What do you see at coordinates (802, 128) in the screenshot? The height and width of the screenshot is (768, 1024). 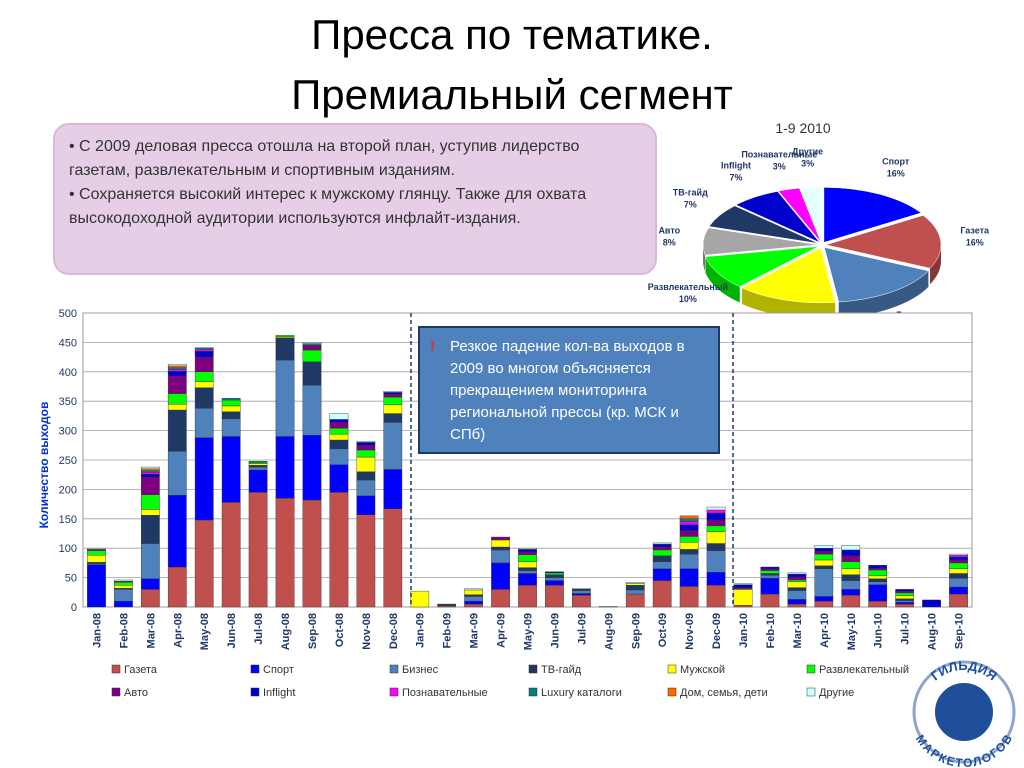 I see `pie-title: 1-9 2010` at bounding box center [802, 128].